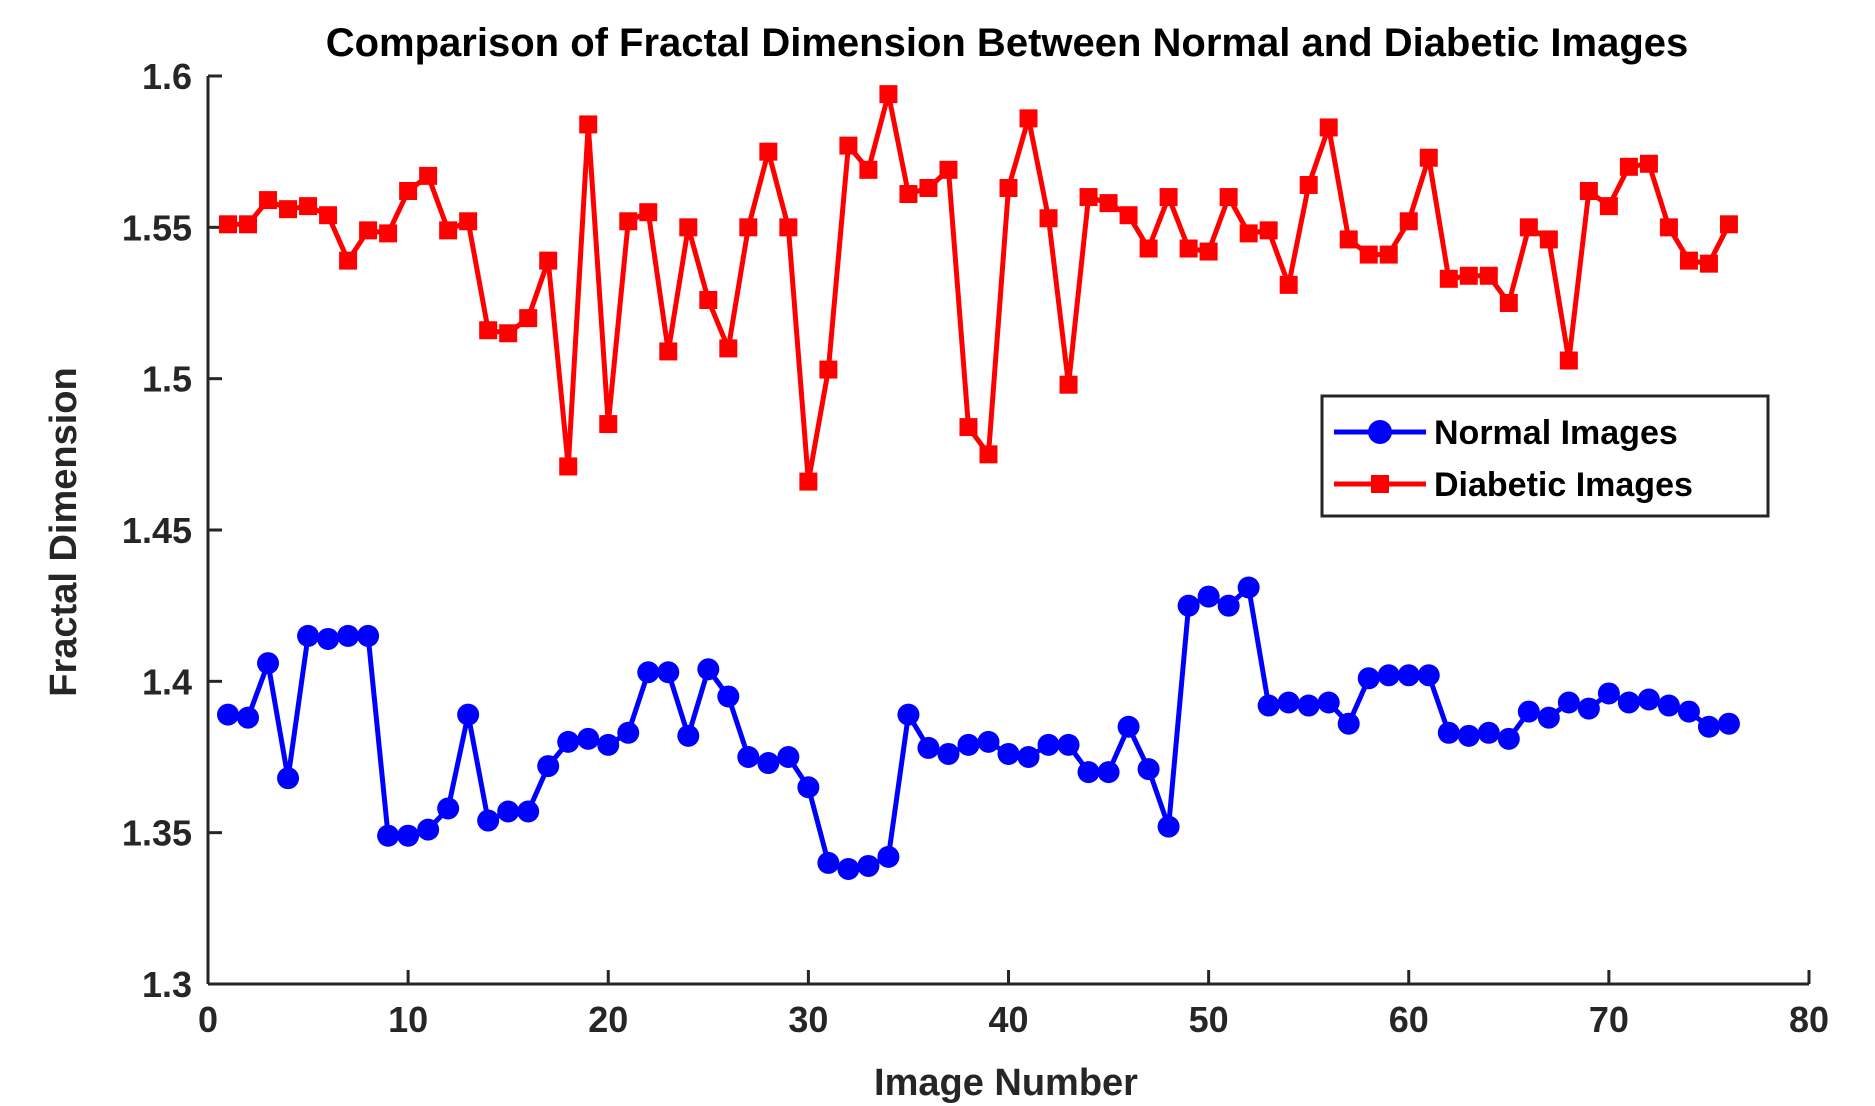  Describe the element at coordinates (1545, 456) in the screenshot. I see `legend: Normal Images Diabetic Images` at that location.